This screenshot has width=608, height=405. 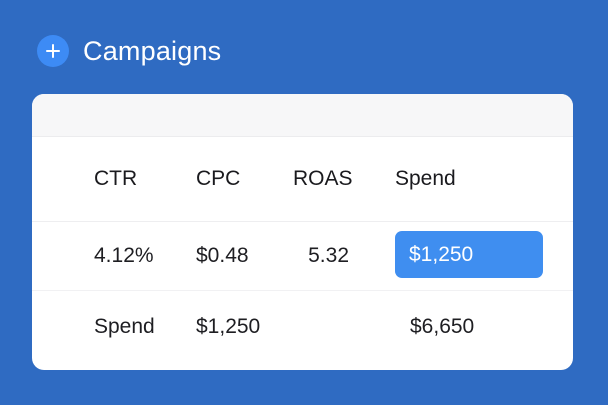 I want to click on plus-icon, so click(x=53, y=51).